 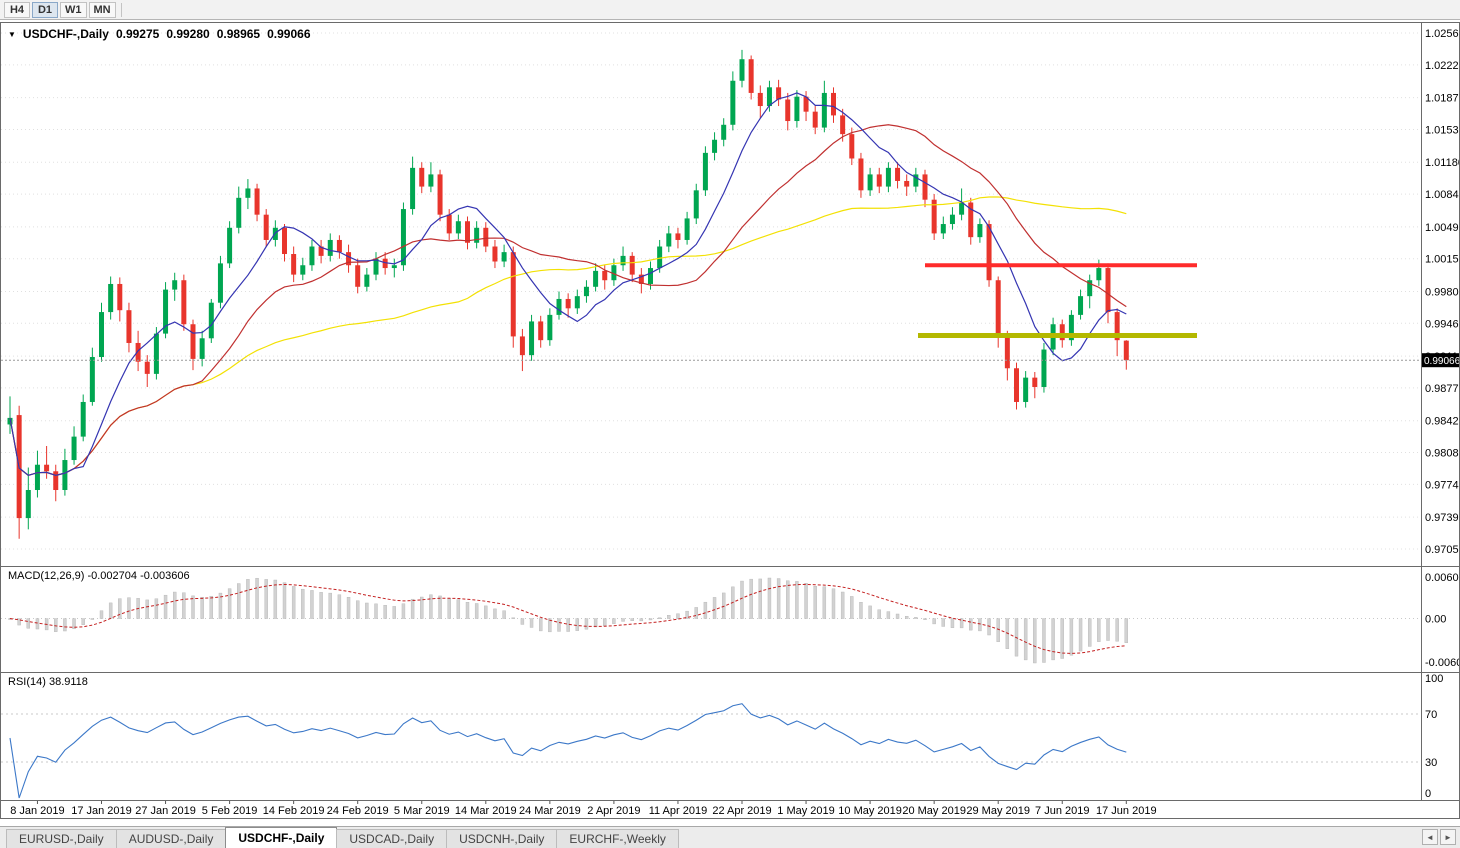 I want to click on ohlc-low: 0.98965, so click(x=238, y=34).